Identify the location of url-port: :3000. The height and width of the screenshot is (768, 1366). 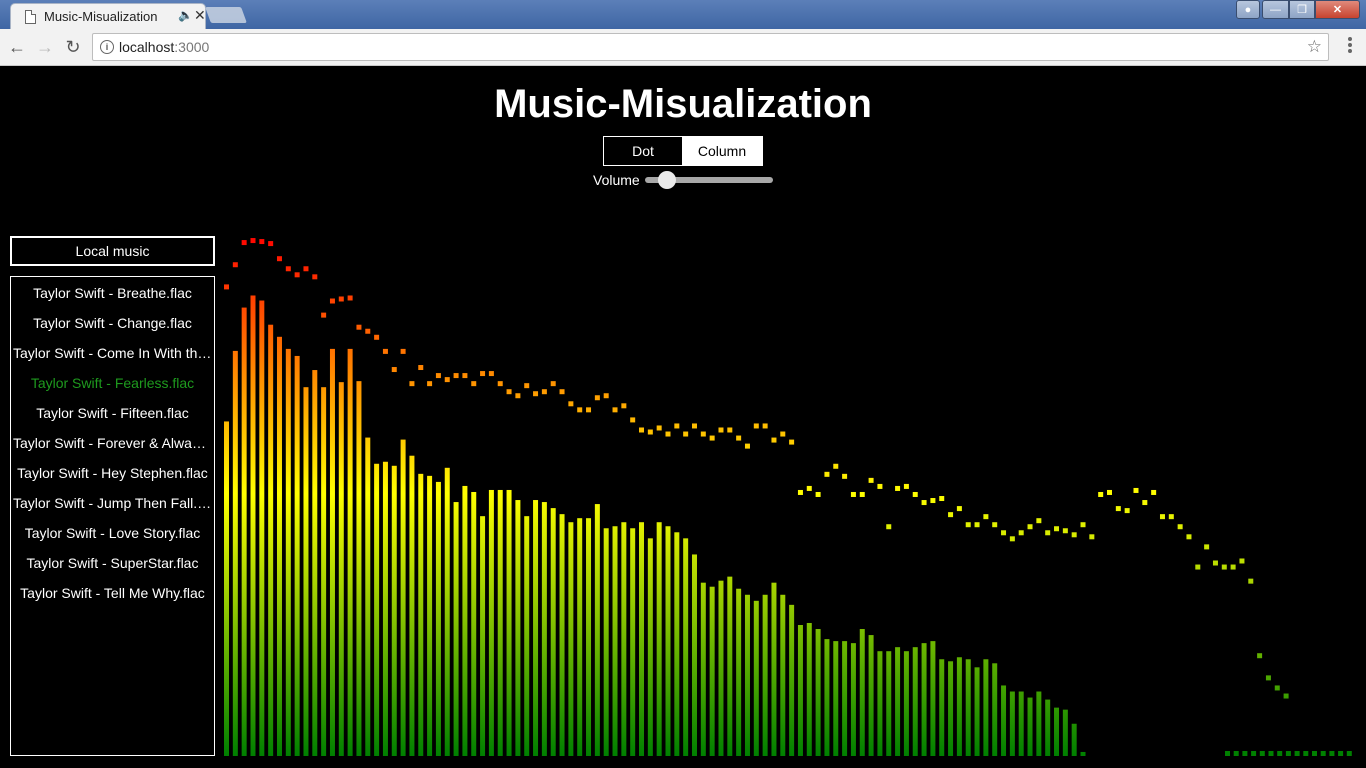
(192, 47).